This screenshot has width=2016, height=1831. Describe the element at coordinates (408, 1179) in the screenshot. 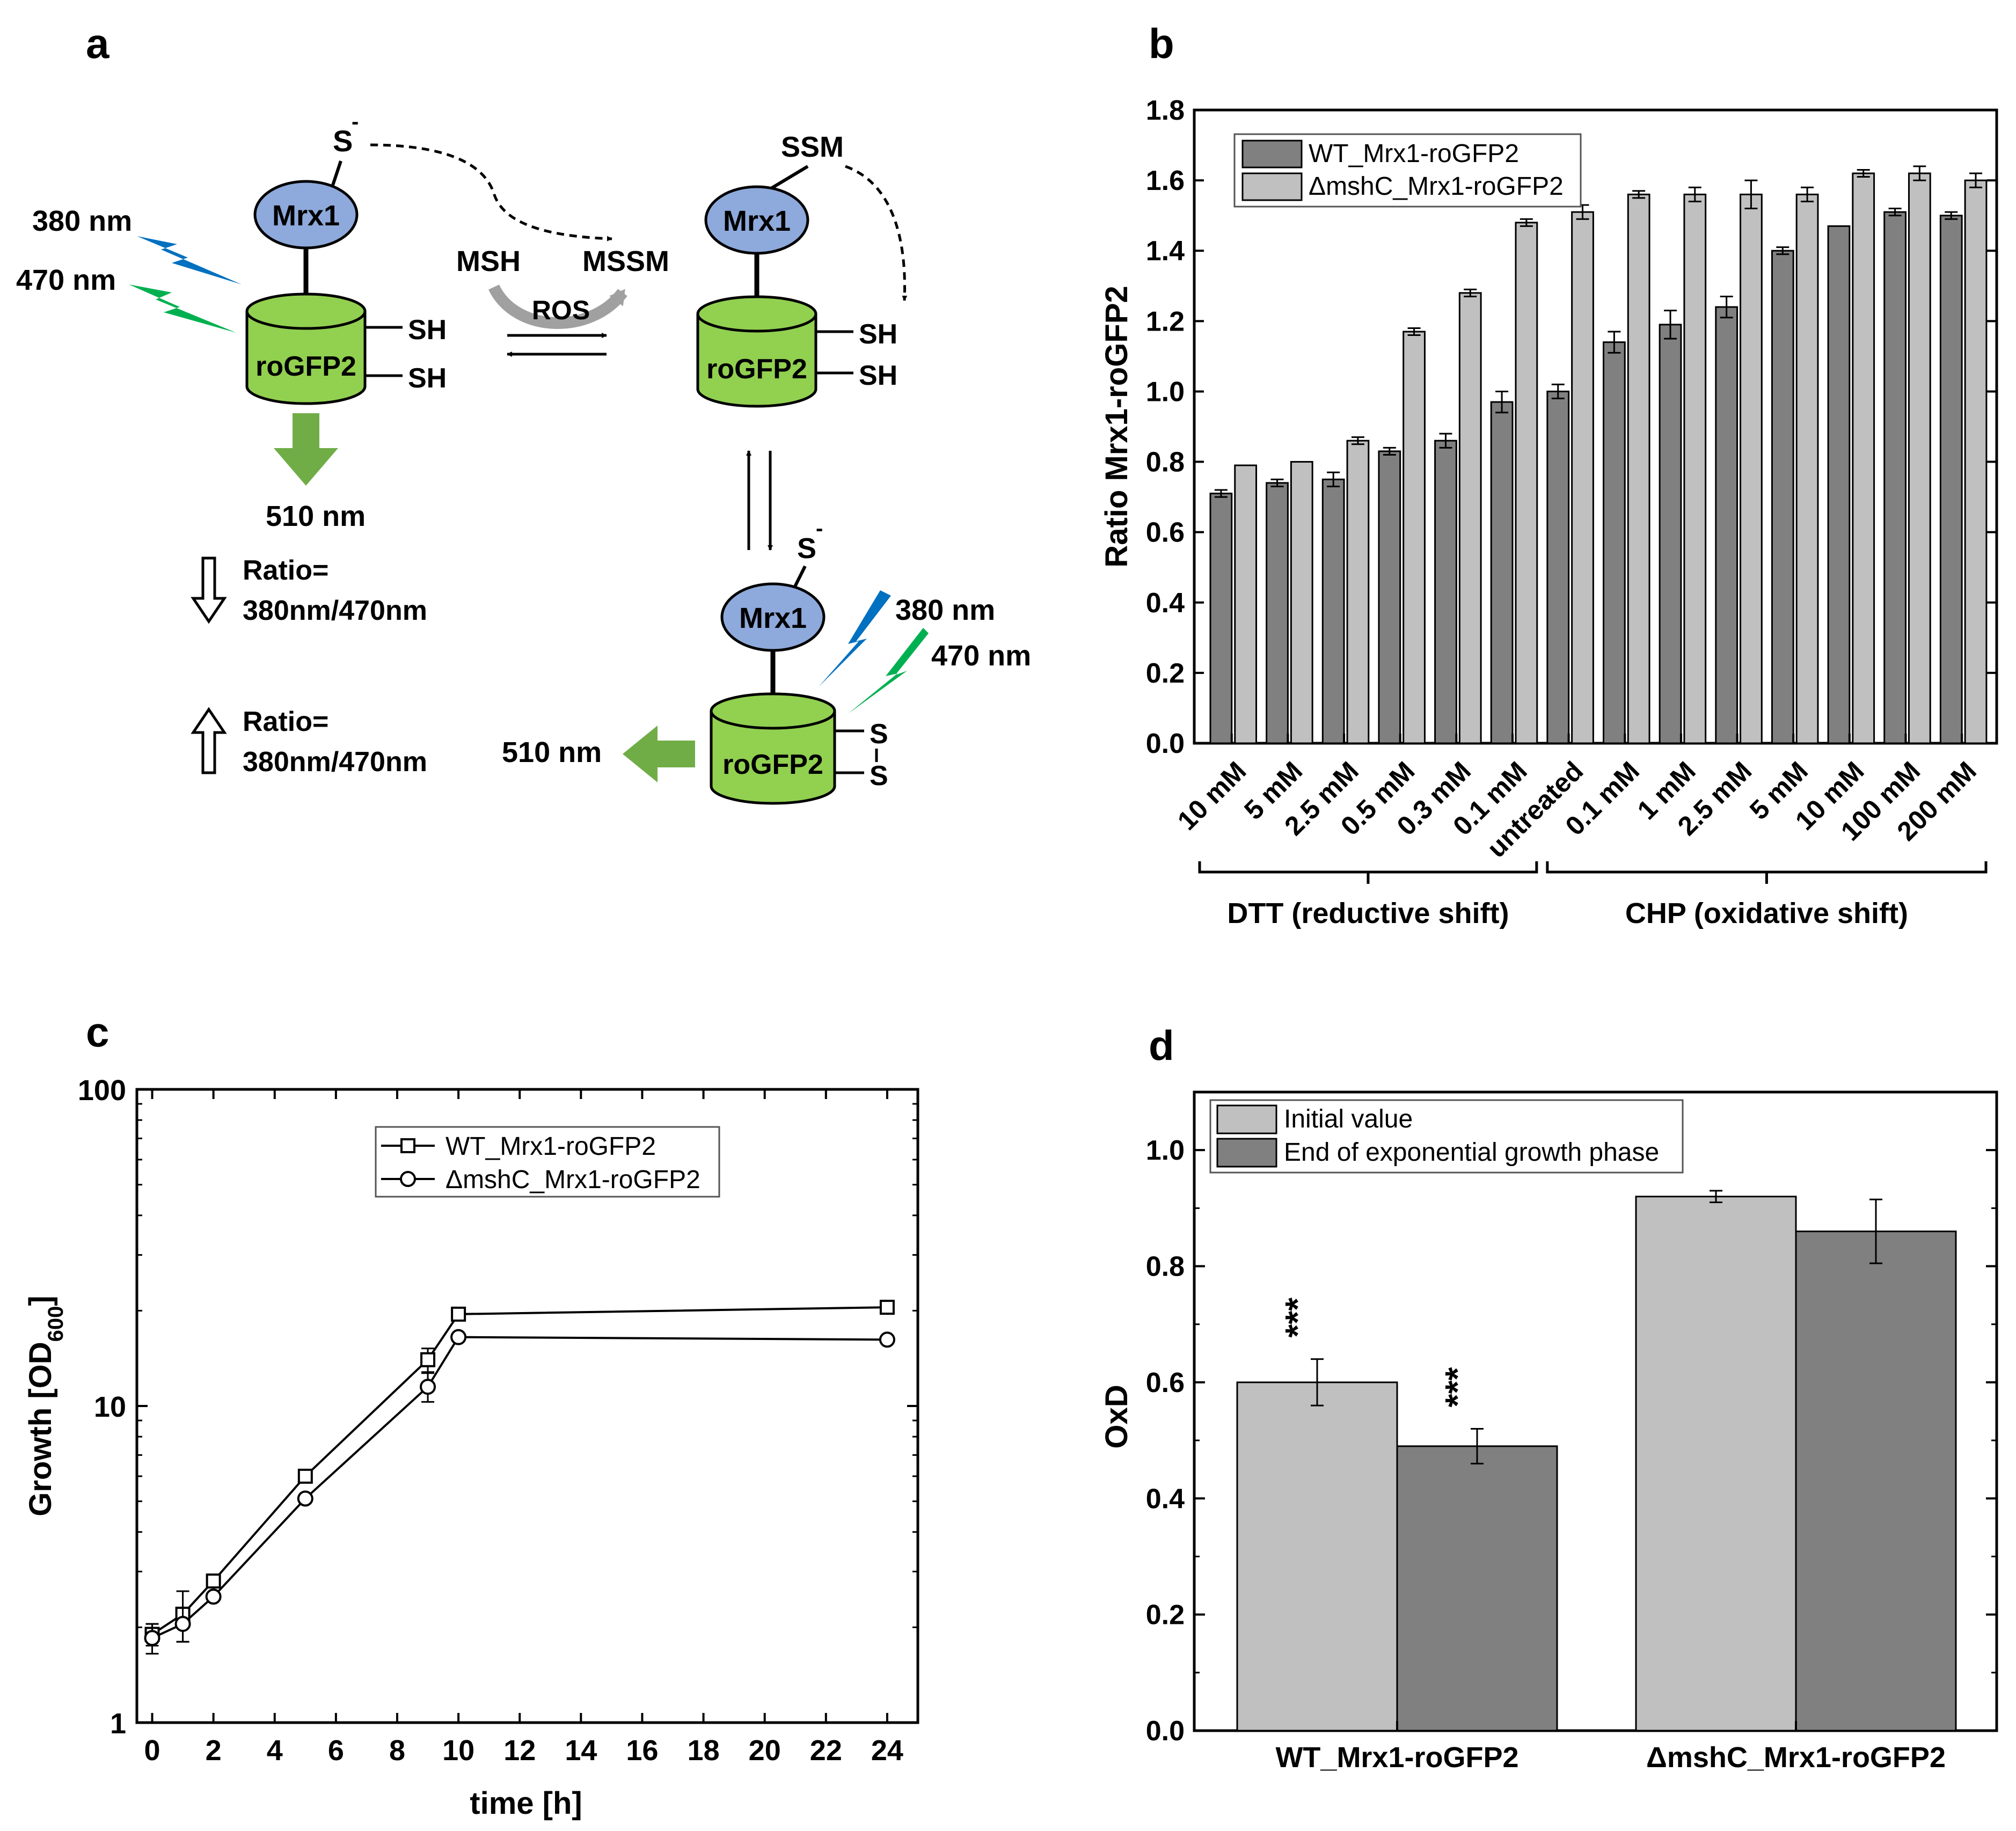

I see `circle-marker-icon` at that location.